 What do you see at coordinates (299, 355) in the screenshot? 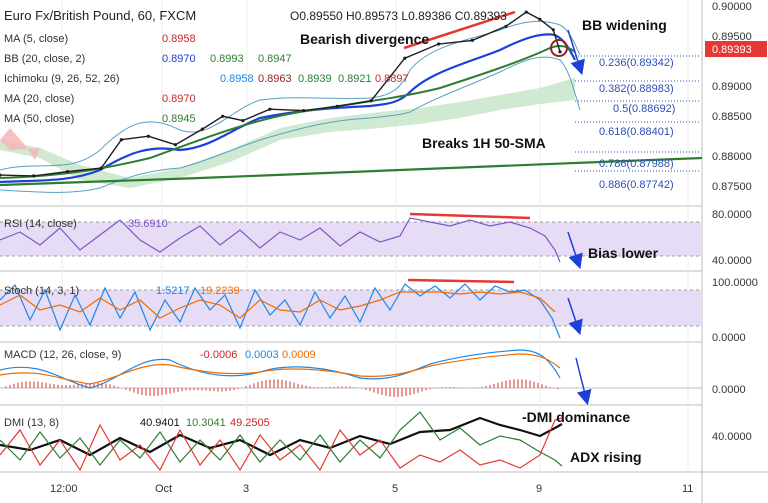
I see `macd-value: 0.0009` at bounding box center [299, 355].